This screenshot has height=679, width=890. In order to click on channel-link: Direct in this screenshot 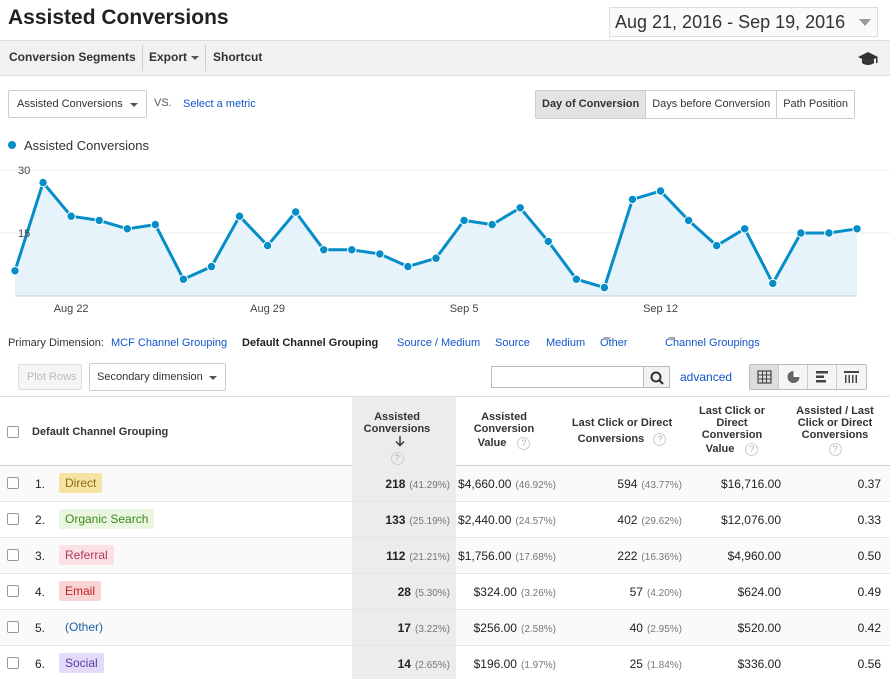, I will do `click(81, 483)`.